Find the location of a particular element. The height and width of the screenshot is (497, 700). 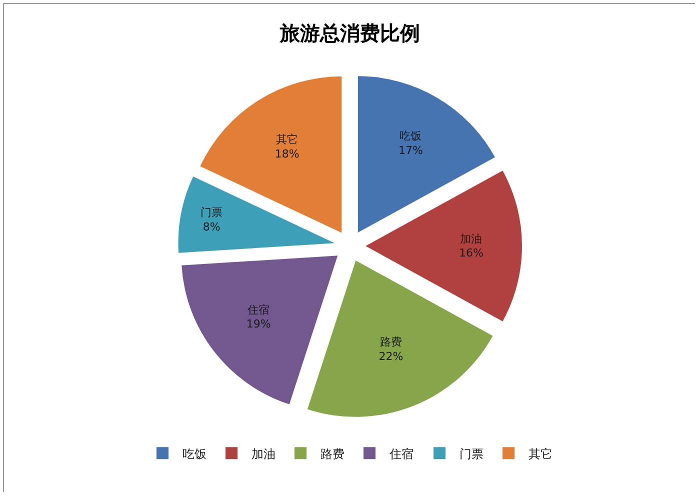

slice-label: 其它 is located at coordinates (287, 139).